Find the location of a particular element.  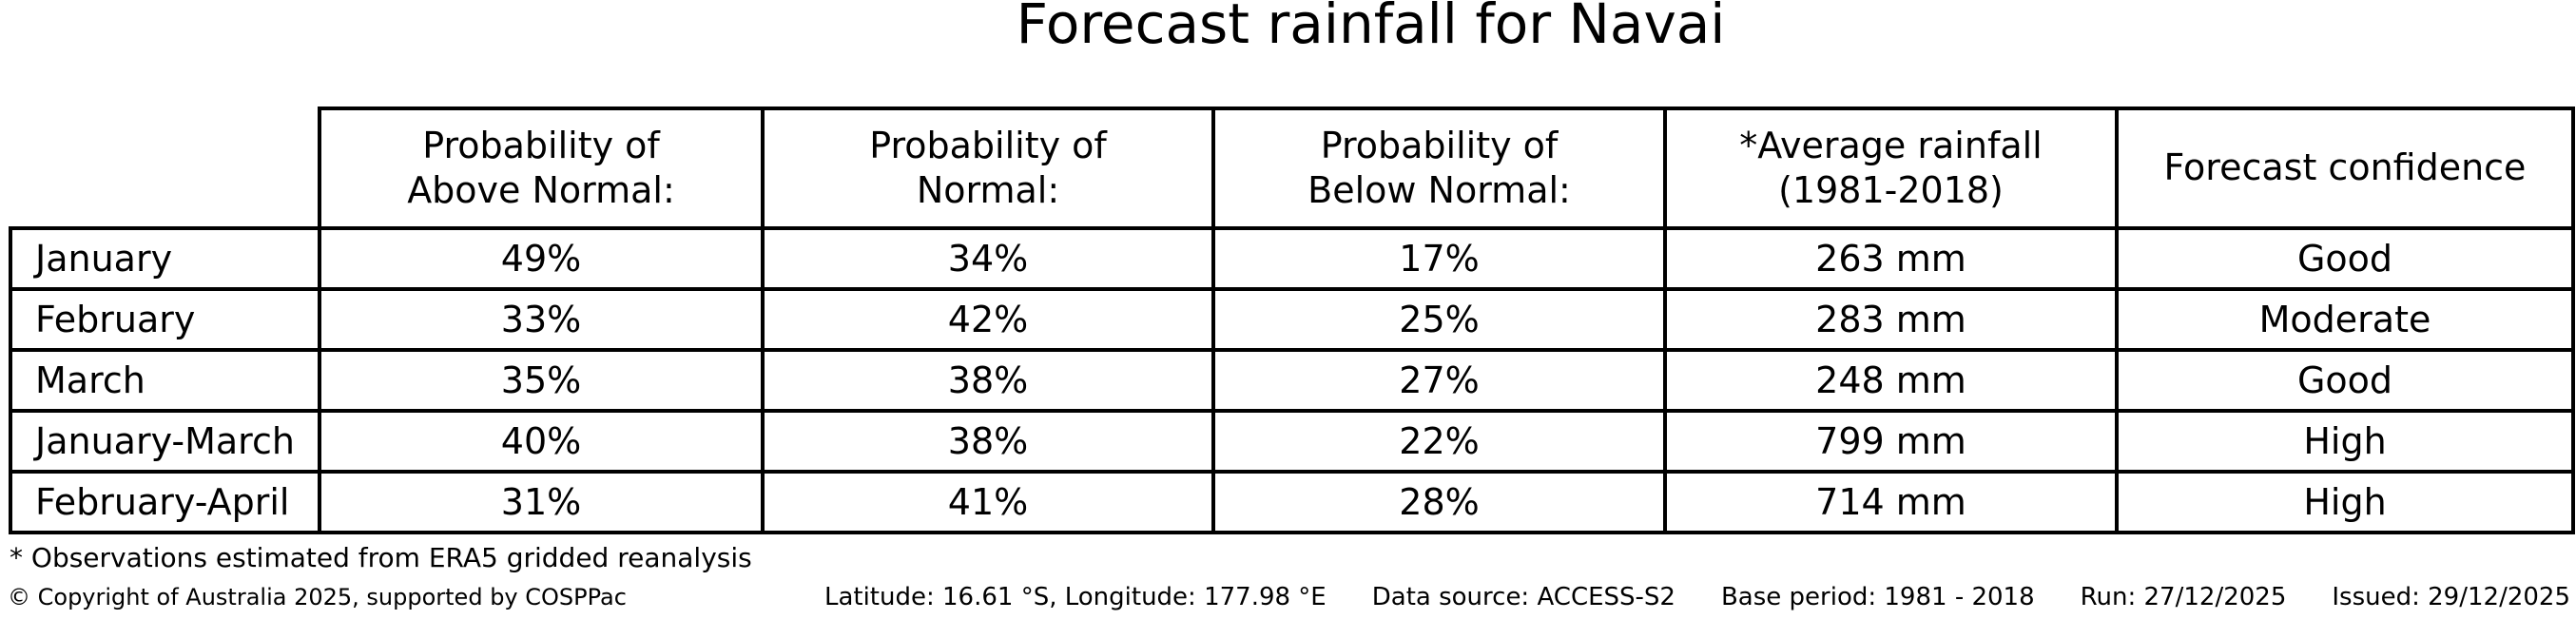

table-row: January 49% 34% 17% 263 mm Good is located at coordinates (1292, 258).